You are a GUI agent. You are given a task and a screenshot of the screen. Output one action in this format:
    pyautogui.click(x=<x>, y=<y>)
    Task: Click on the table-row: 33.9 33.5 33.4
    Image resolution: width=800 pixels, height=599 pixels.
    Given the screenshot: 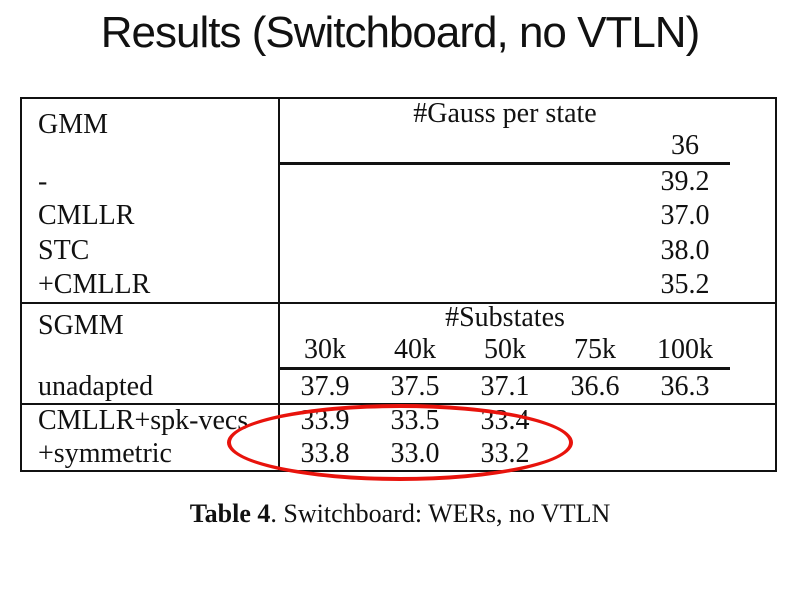 What is the action you would take?
    pyautogui.click(x=505, y=421)
    